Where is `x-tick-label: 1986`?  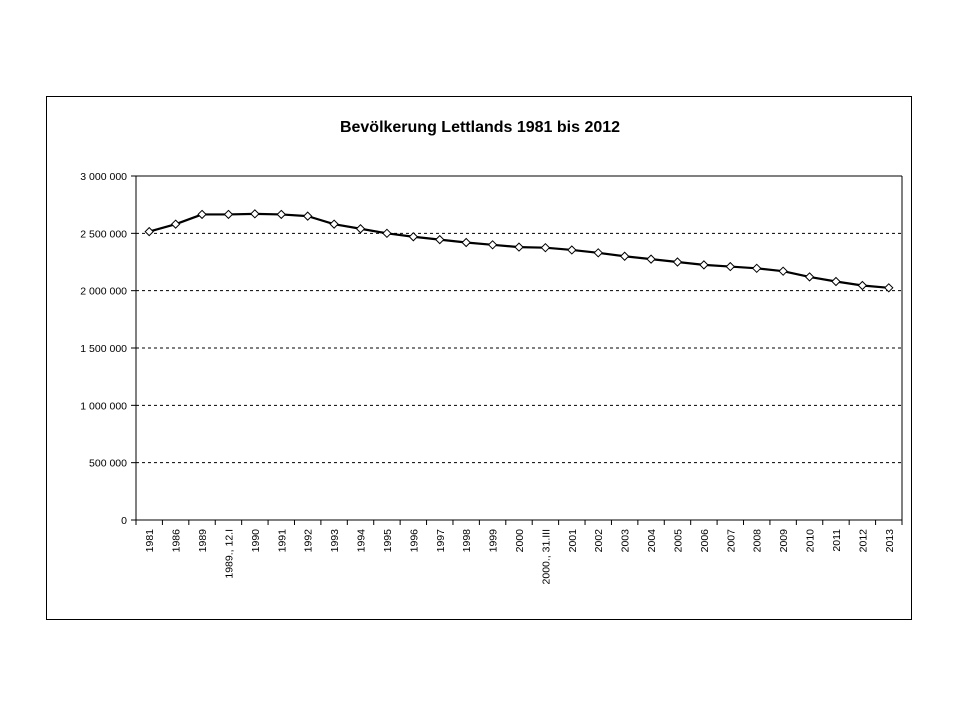
x-tick-label: 1986 is located at coordinates (177, 541).